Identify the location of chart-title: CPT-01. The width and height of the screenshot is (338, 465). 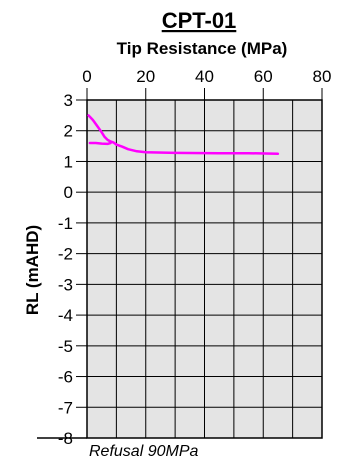
(199, 20).